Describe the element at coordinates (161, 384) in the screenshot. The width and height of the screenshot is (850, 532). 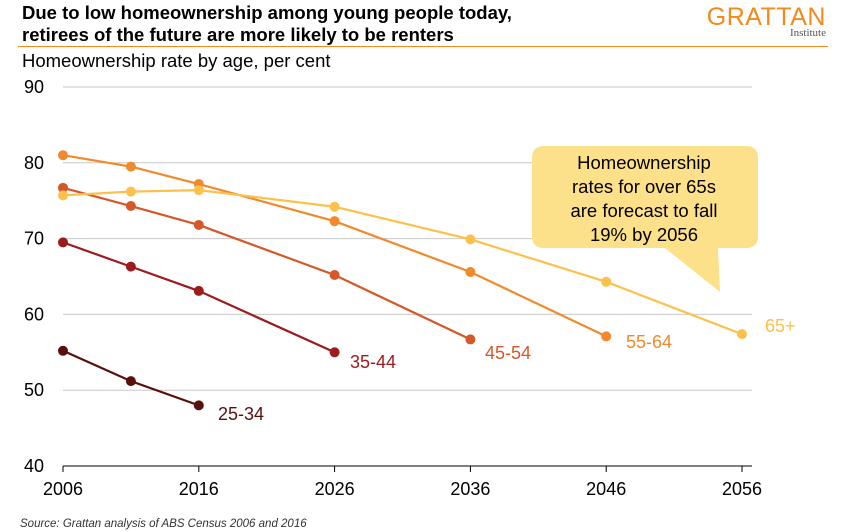
I see `series-25-34: 25-34` at that location.